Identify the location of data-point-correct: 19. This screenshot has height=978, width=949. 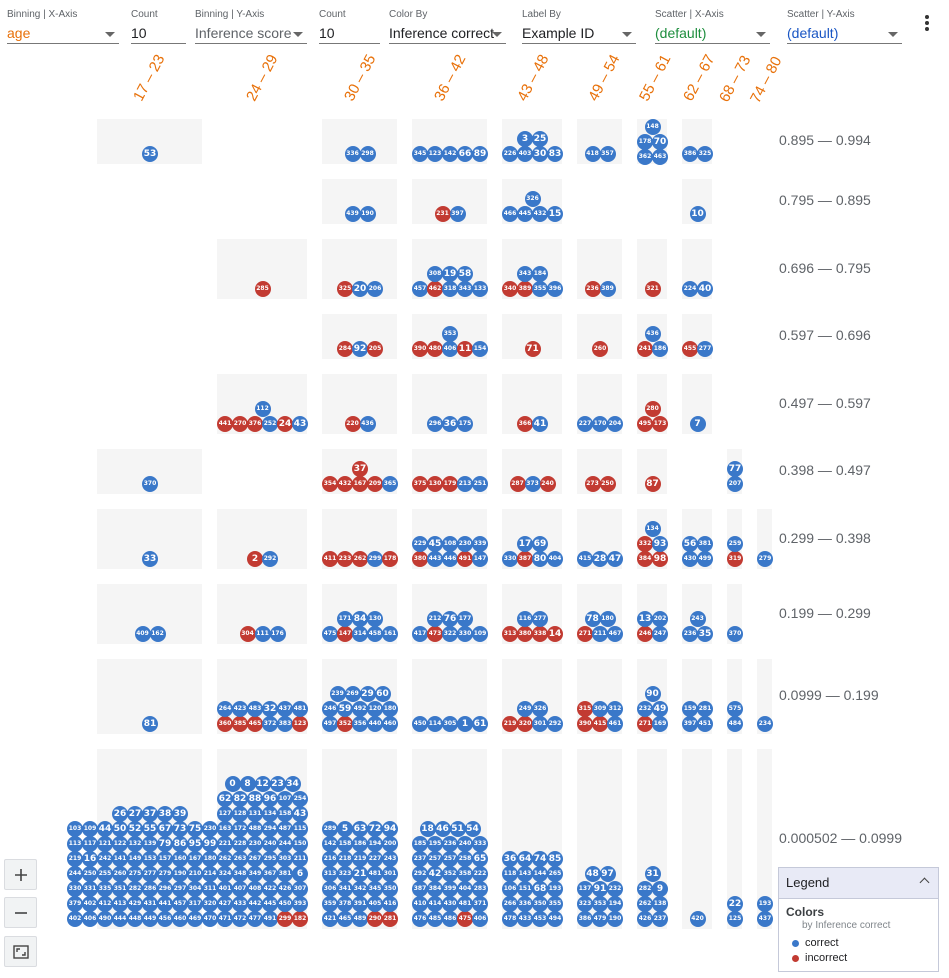
(450, 274).